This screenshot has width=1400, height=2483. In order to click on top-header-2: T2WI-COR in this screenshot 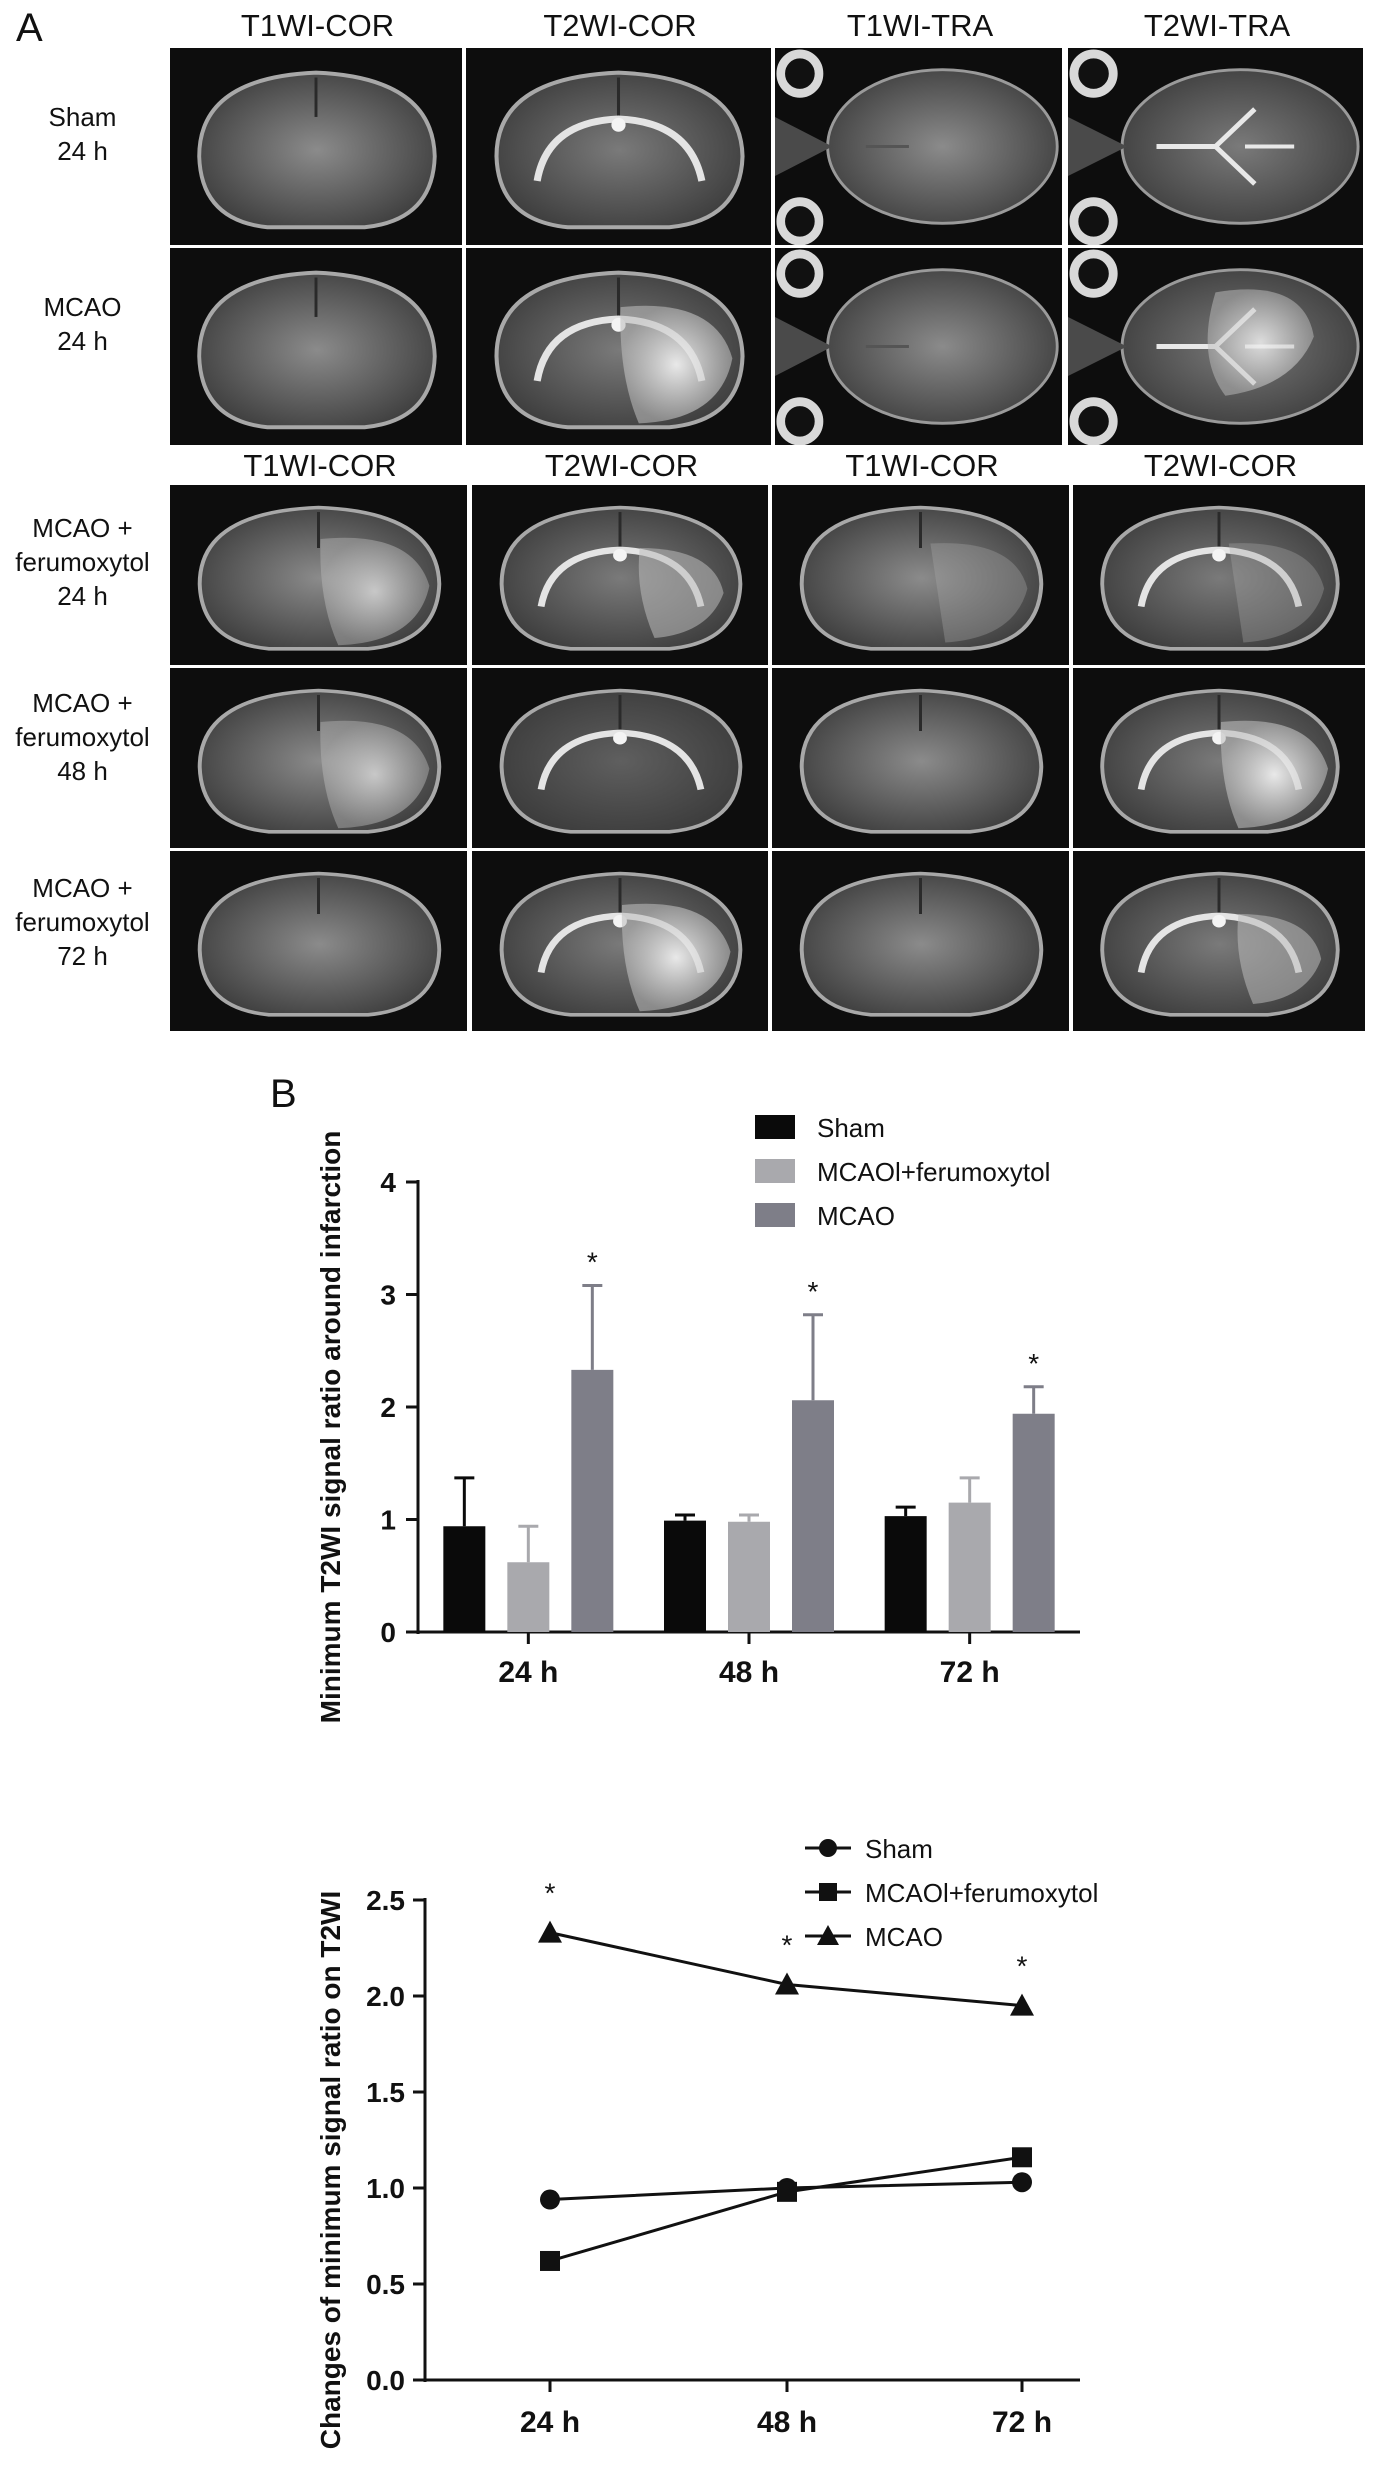, I will do `click(620, 25)`.